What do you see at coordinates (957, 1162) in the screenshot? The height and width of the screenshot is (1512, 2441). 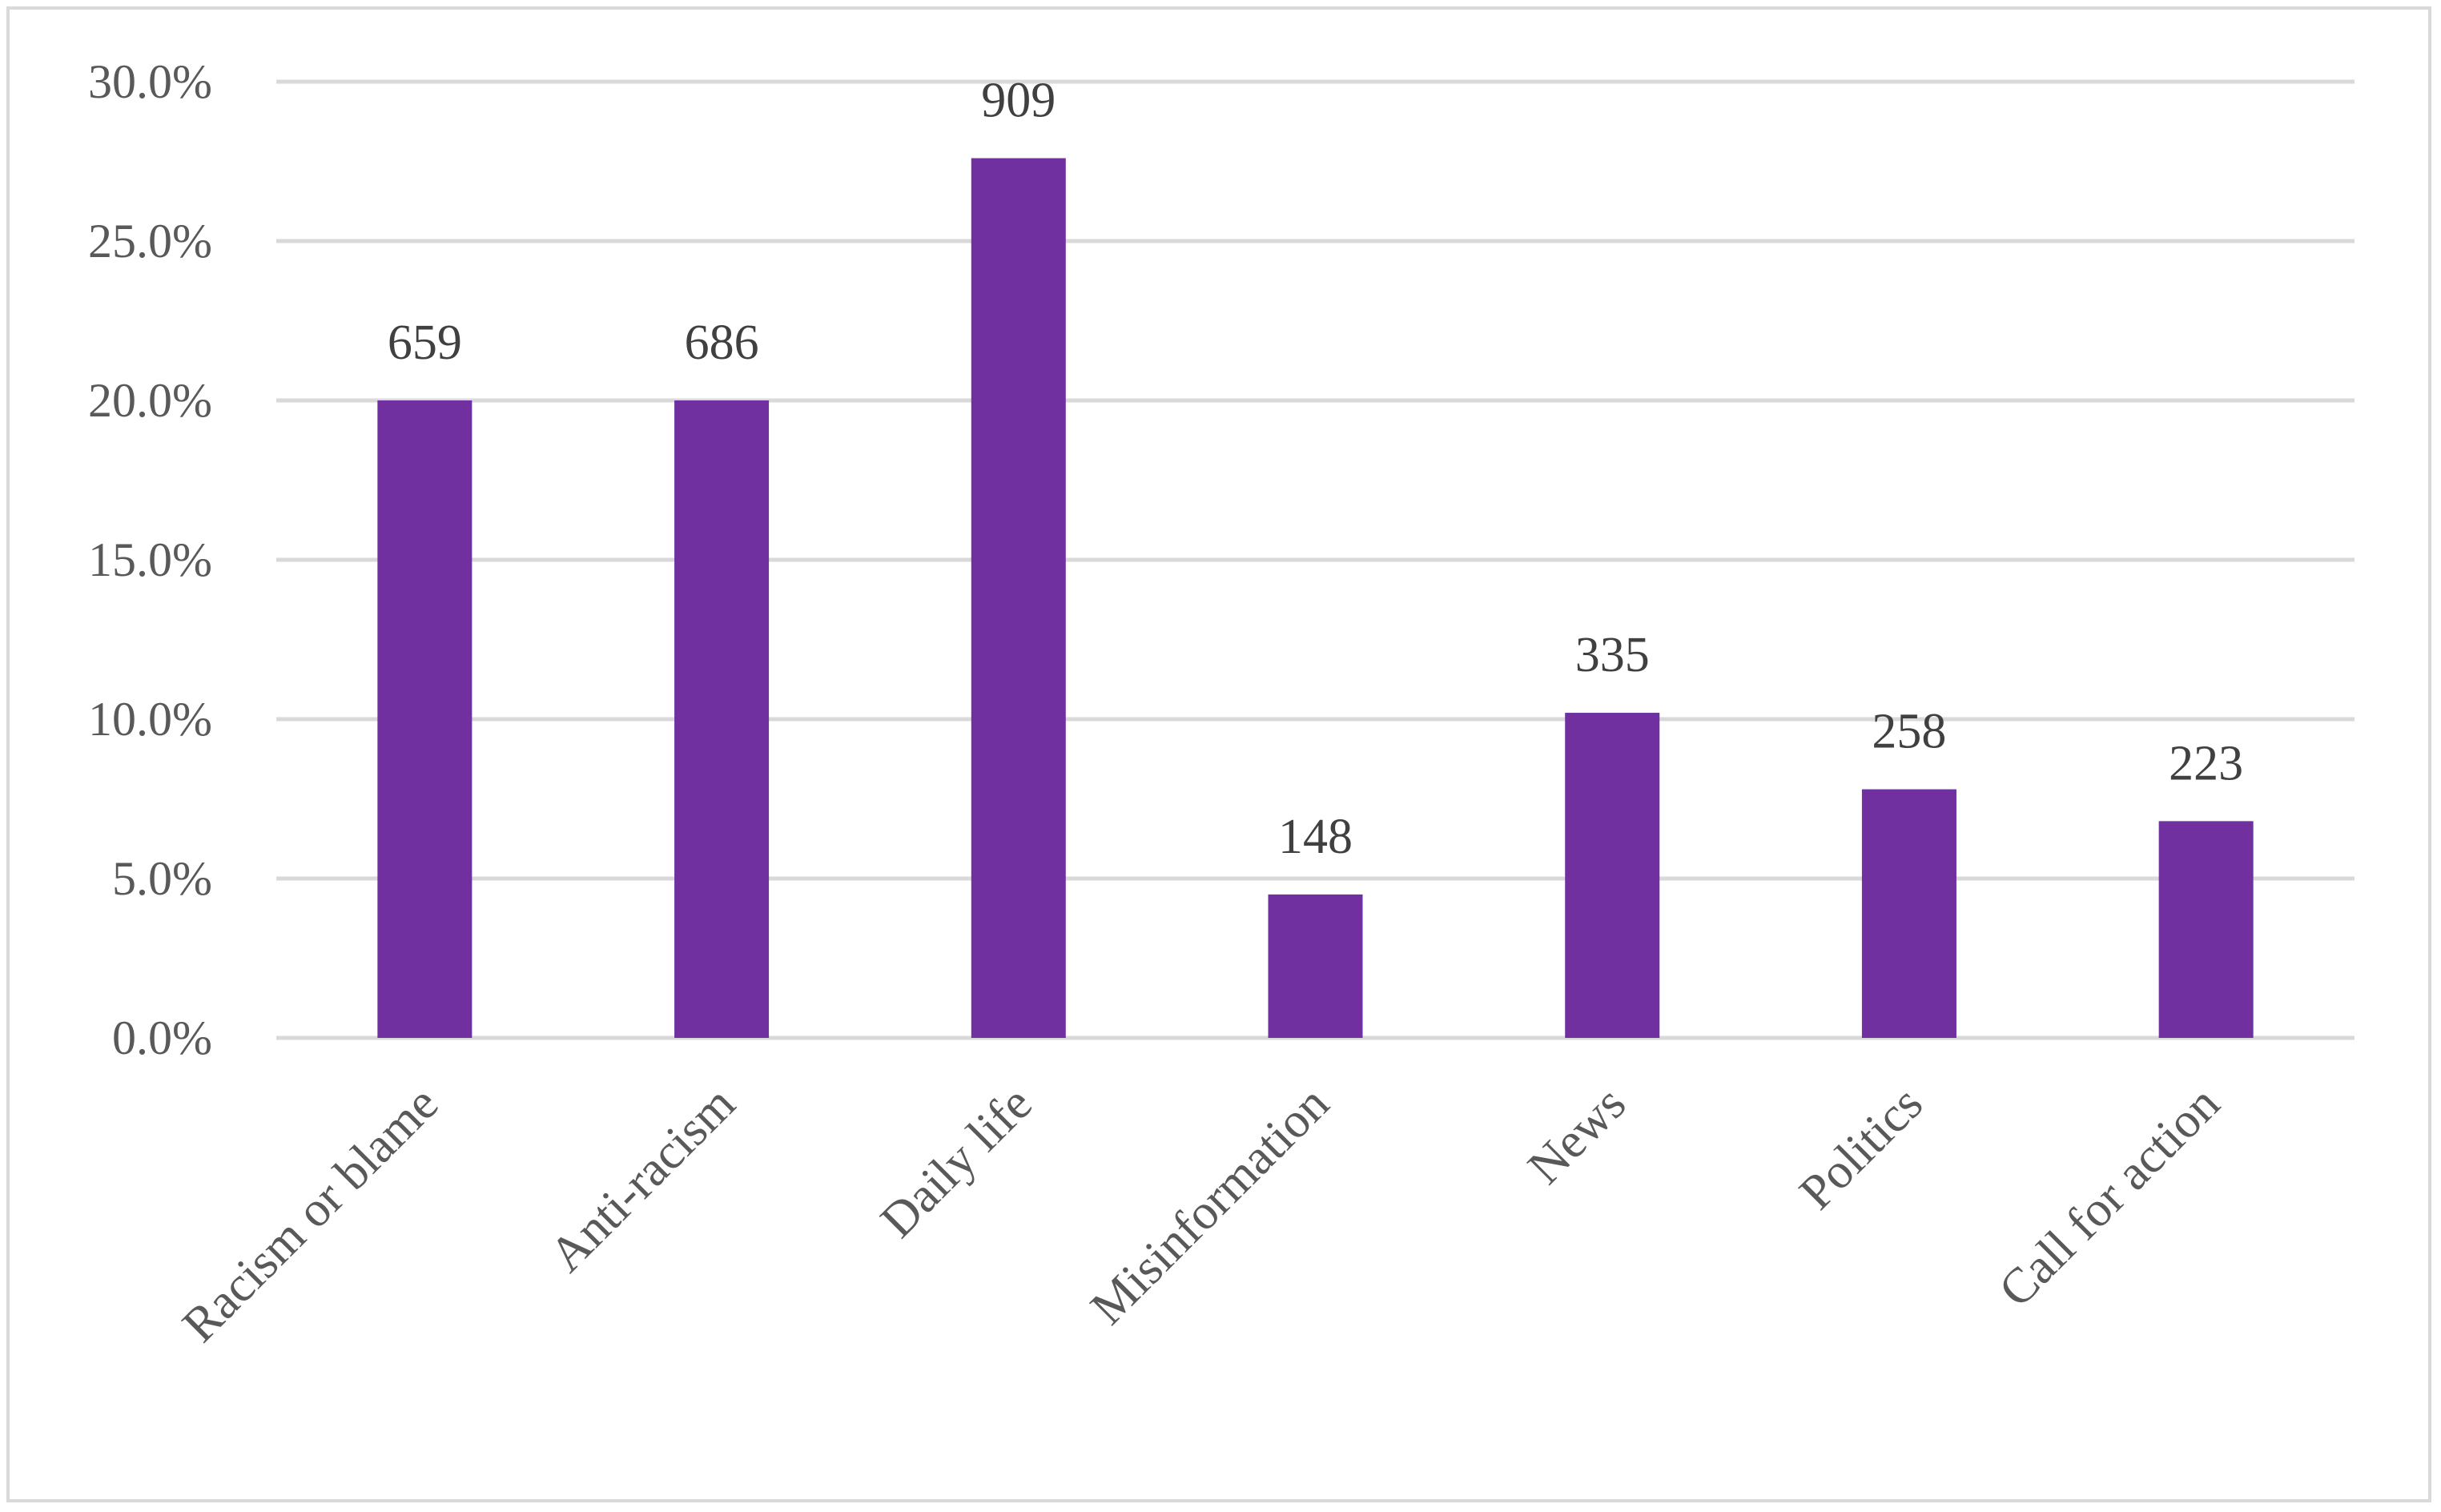 I see `x-tick-label: Daily life` at bounding box center [957, 1162].